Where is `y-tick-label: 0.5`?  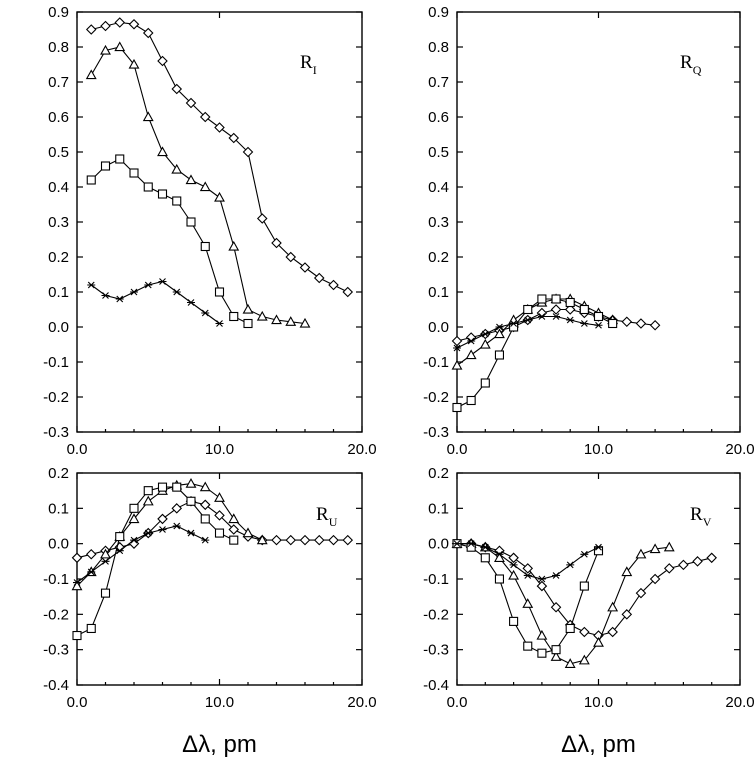
y-tick-label: 0.5 is located at coordinates (58, 152).